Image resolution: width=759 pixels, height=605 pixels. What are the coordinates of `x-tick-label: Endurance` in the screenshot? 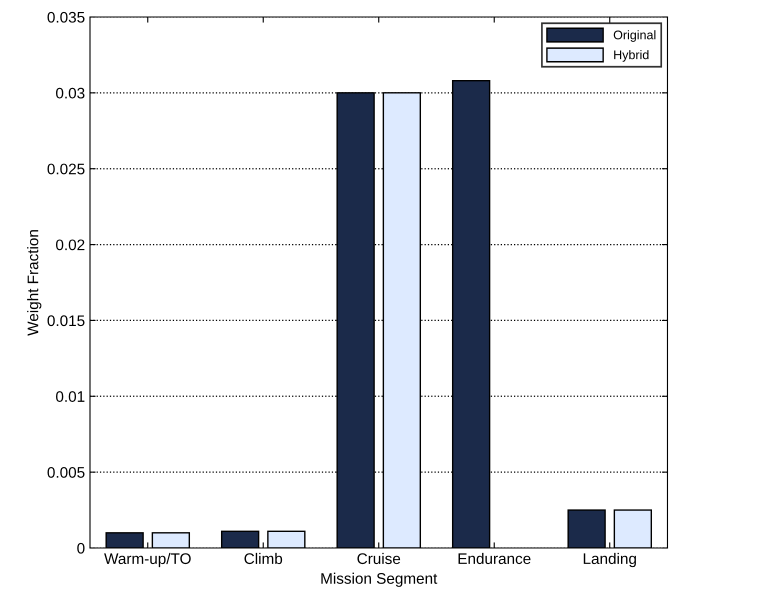 It's located at (494, 558).